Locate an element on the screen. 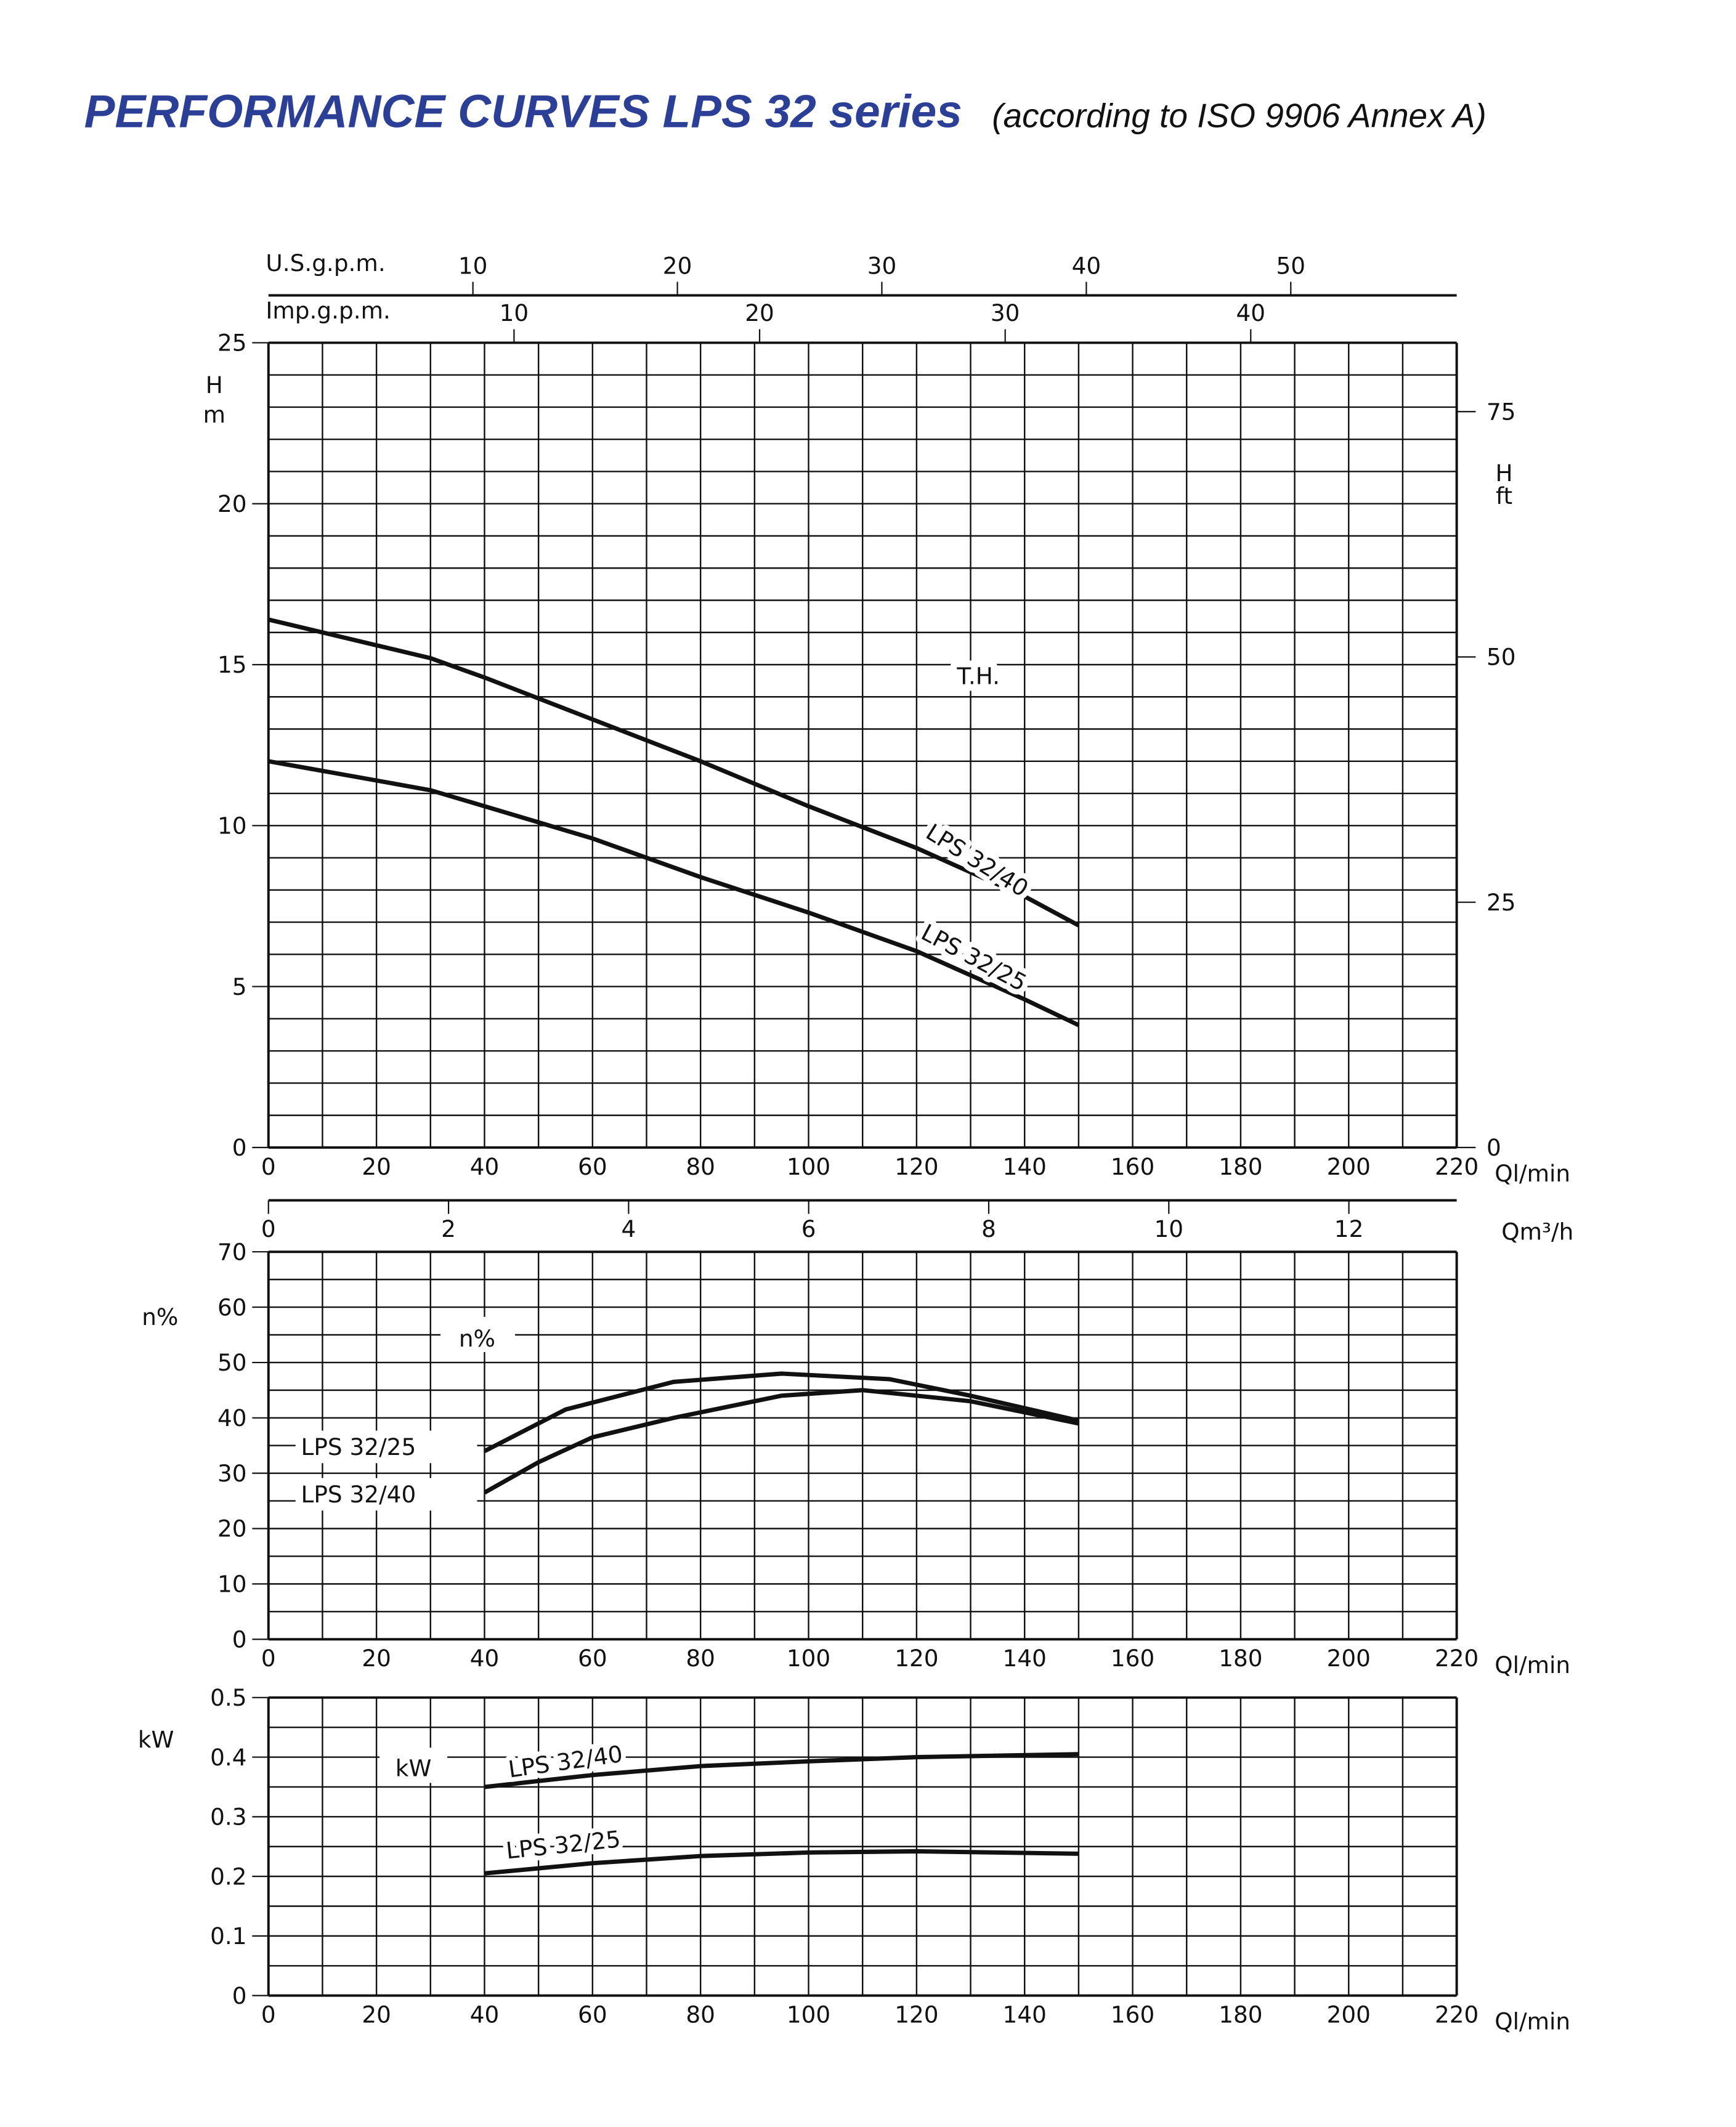 The width and height of the screenshot is (1736, 2127). chart-subtitle: (according to ISO 9906 Annex A) is located at coordinates (1240, 116).